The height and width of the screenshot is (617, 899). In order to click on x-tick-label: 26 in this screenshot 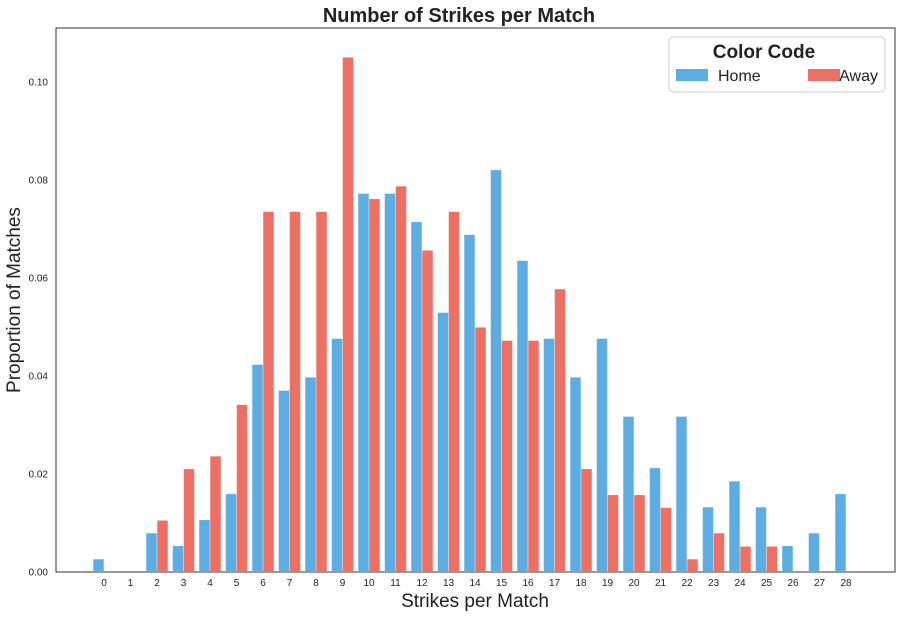, I will do `click(793, 583)`.